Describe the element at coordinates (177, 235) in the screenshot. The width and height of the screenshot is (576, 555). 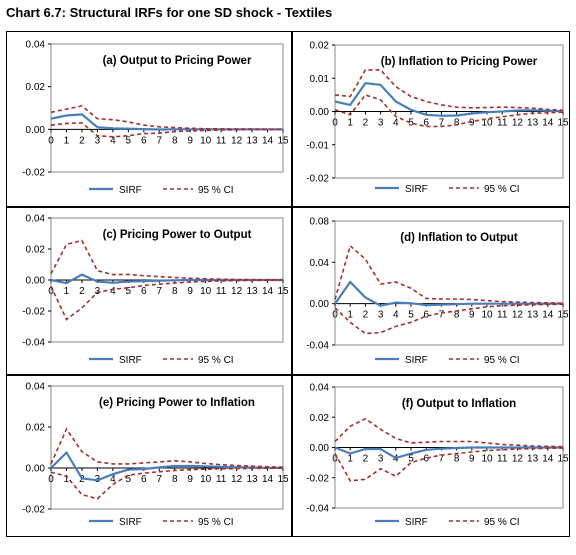
I see `chart-title: (c) Pricing Power to Output` at that location.